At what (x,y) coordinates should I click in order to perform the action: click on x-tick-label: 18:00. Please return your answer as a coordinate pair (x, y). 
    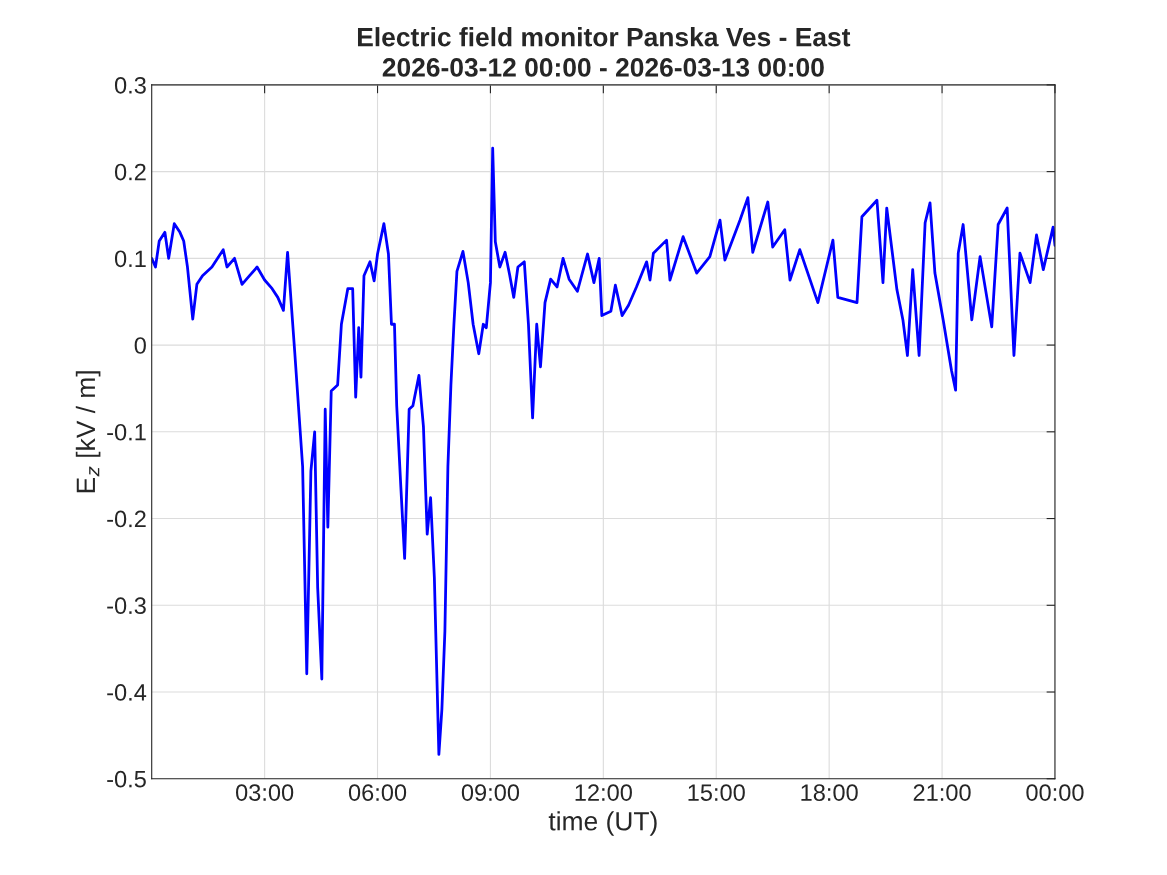
    Looking at the image, I should click on (829, 792).